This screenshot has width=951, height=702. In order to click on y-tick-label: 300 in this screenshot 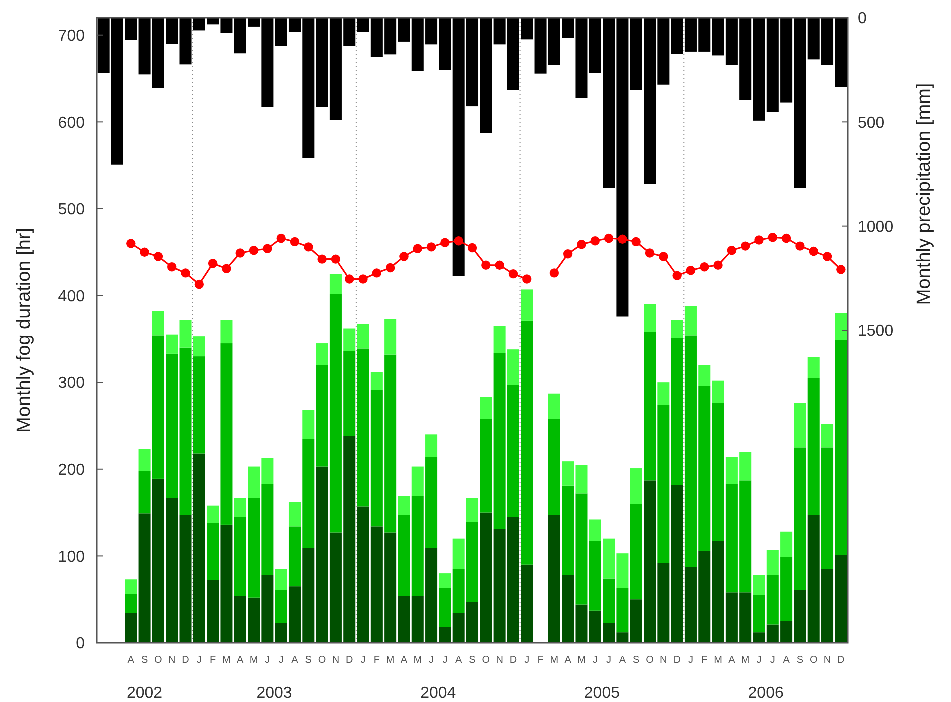, I will do `click(72, 383)`.